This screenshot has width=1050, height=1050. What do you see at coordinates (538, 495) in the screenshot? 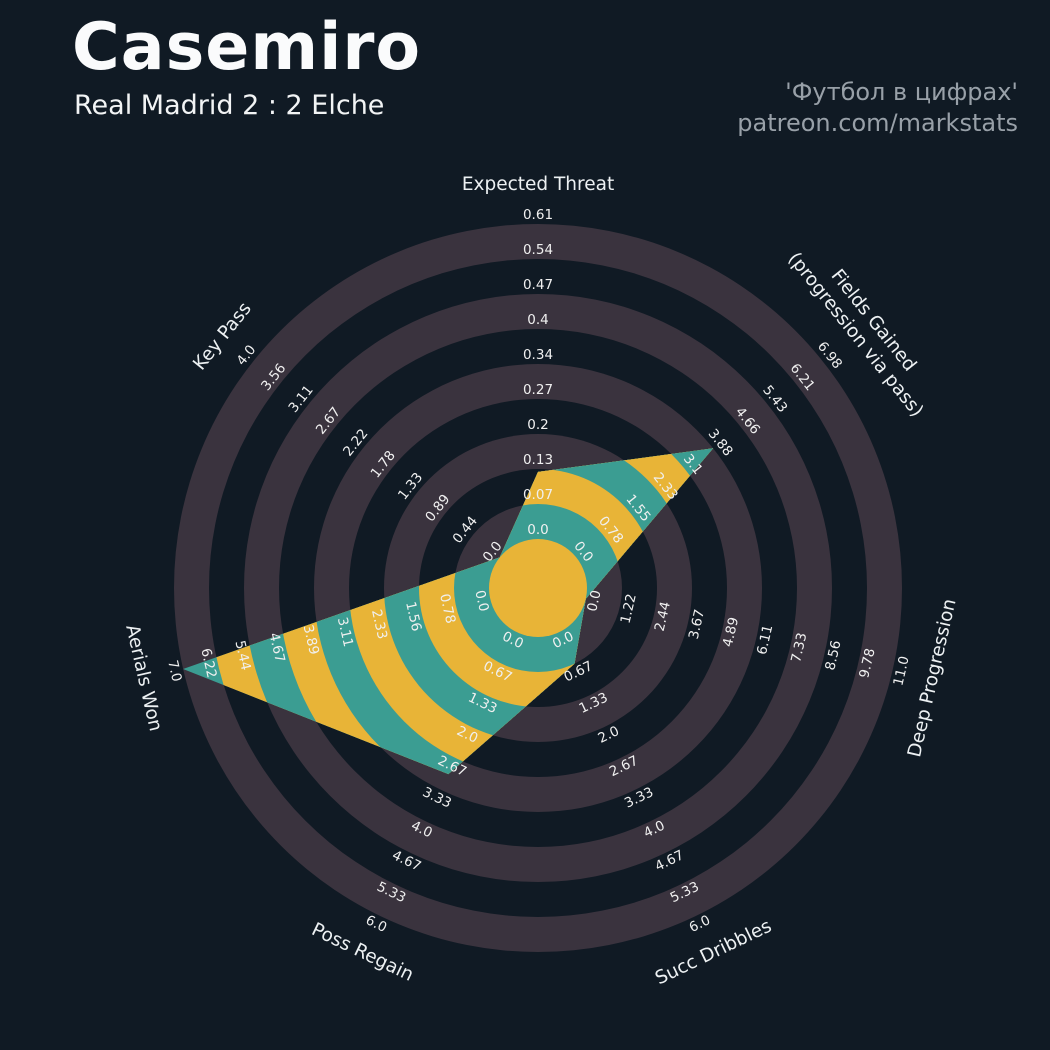
I see `tick-label: 0.07` at bounding box center [538, 495].